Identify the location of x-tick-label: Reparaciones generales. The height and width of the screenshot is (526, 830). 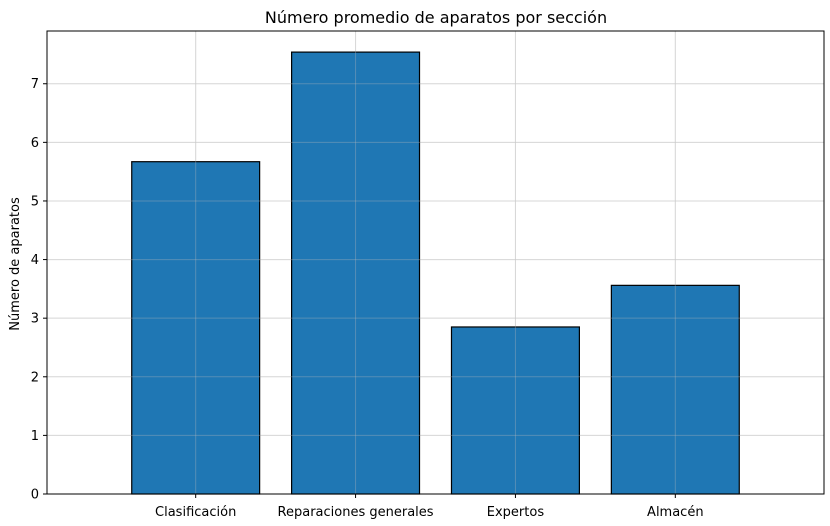
(356, 512).